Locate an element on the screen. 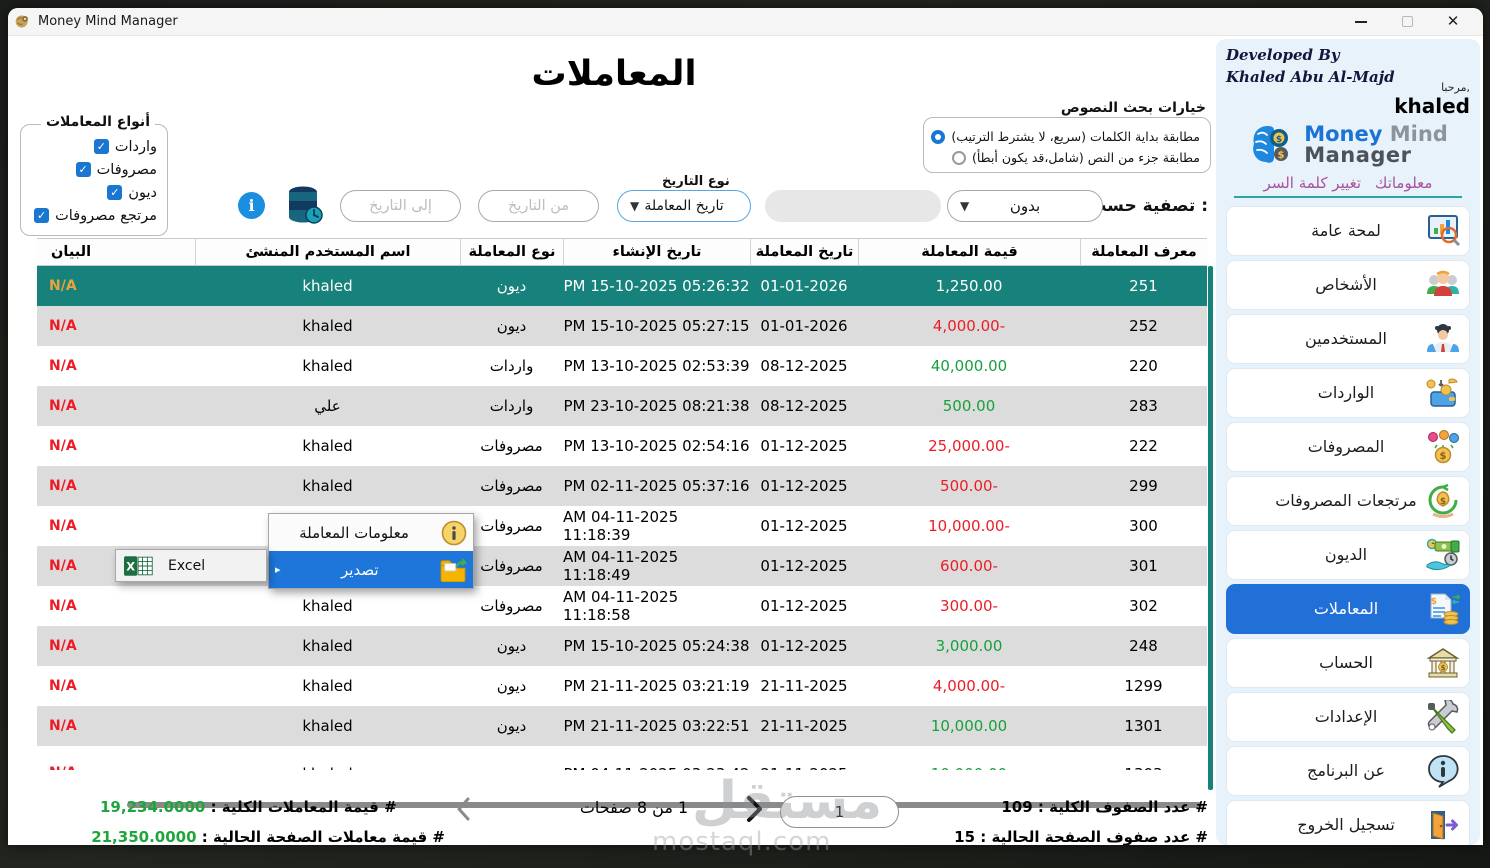 This screenshot has width=1490, height=868. horizontal-scrollbar is located at coordinates (664, 805).